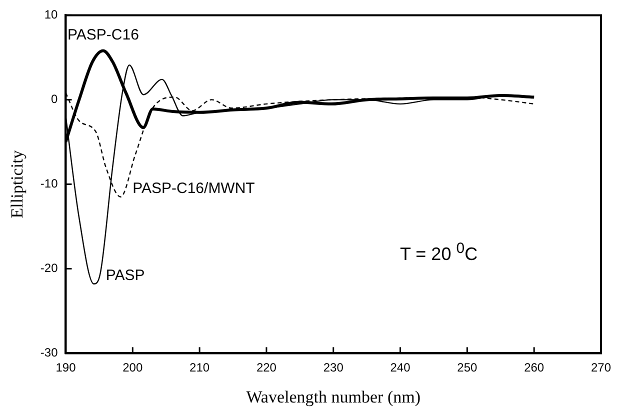 The width and height of the screenshot is (619, 414). What do you see at coordinates (400, 367) in the screenshot?
I see `x-tick-label: 240` at bounding box center [400, 367].